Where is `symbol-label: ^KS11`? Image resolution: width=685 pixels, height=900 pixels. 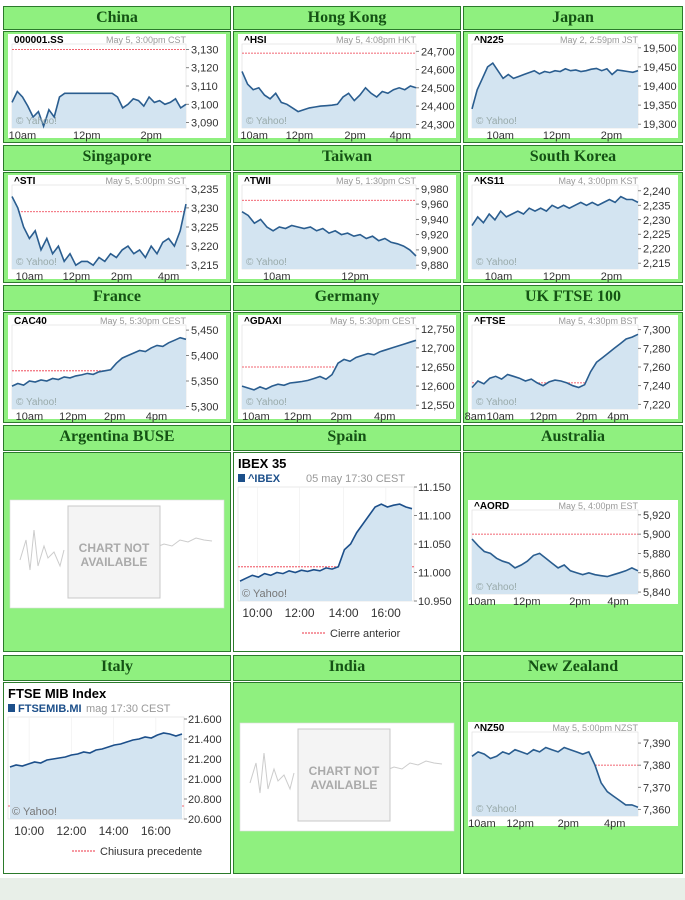
symbol-label: ^KS11 is located at coordinates (489, 181).